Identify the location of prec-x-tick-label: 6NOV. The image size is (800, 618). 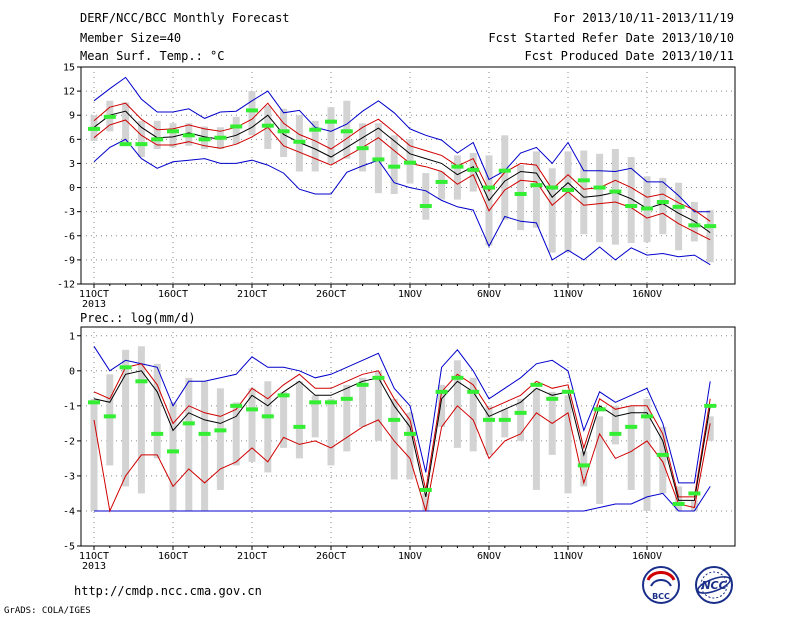
(489, 556).